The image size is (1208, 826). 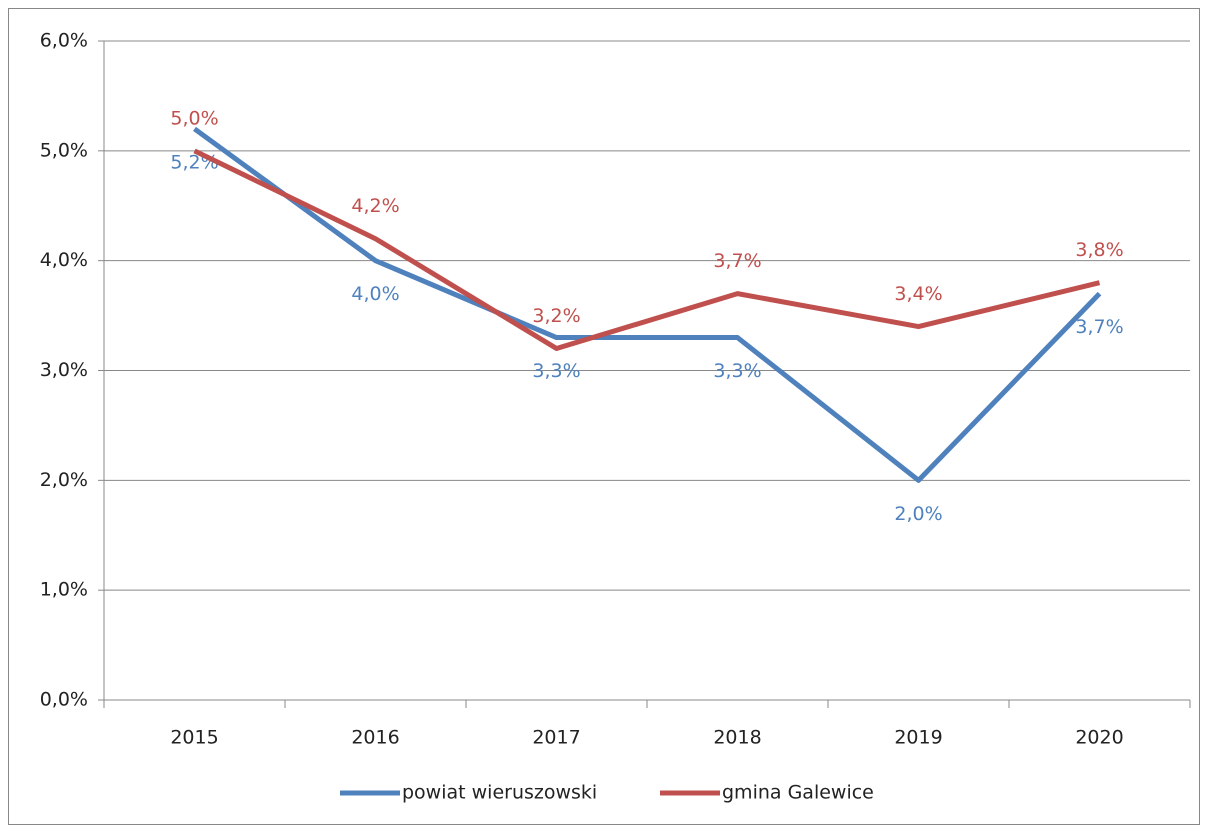 I want to click on data-label: 3,8%, so click(x=1099, y=250).